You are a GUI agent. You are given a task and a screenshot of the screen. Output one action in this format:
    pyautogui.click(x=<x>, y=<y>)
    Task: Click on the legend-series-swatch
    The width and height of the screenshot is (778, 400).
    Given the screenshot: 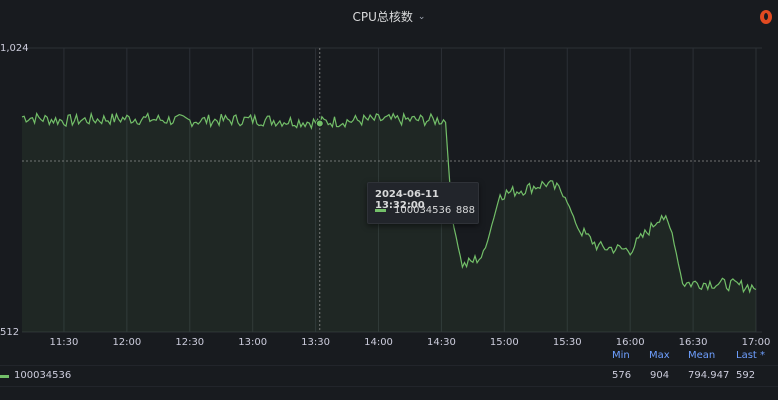 What is the action you would take?
    pyautogui.click(x=4, y=376)
    